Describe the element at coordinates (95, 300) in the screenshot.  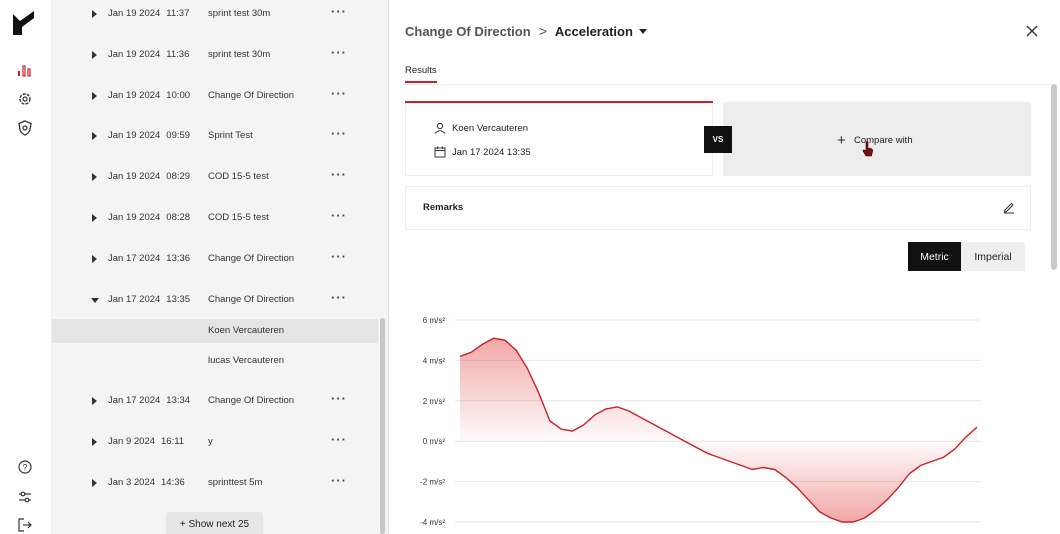
I see `caret-down-icon` at that location.